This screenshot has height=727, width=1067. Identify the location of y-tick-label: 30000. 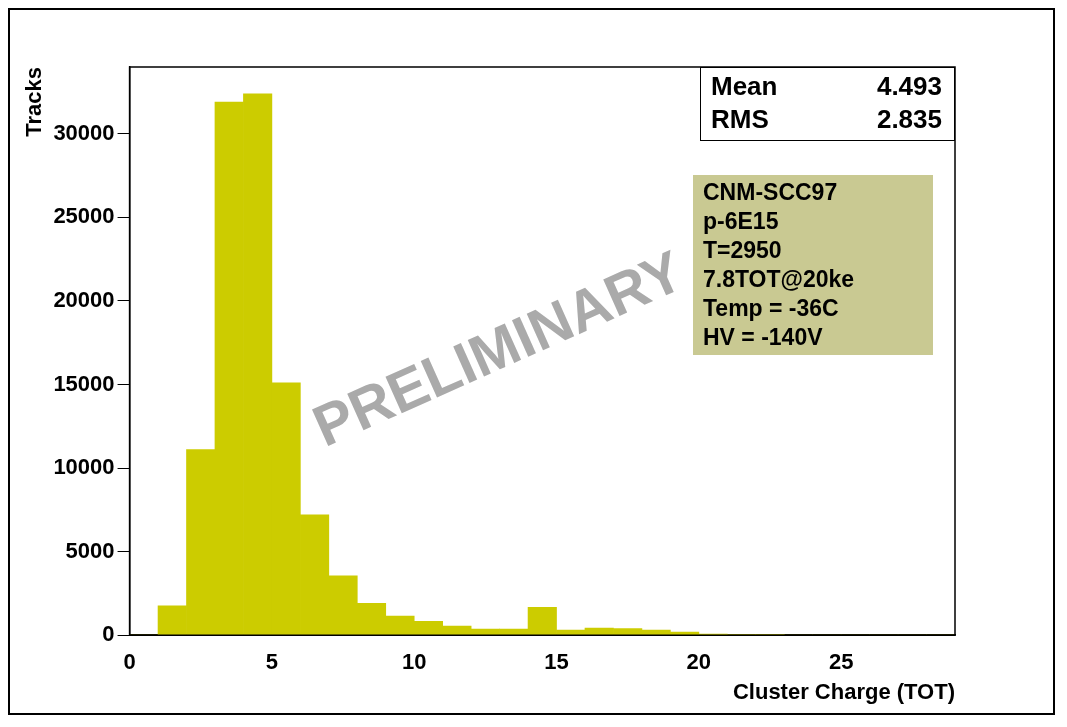
(84, 132).